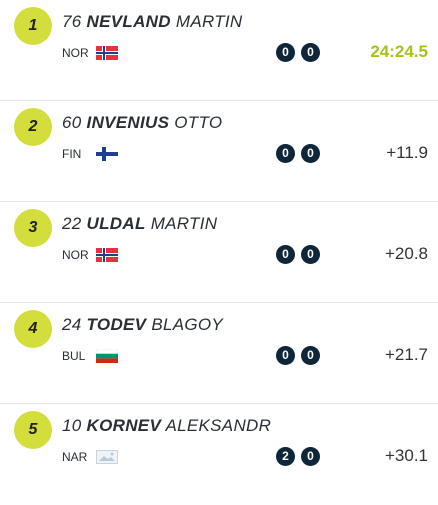 The width and height of the screenshot is (438, 505). What do you see at coordinates (399, 51) in the screenshot?
I see `time: 24:24.5` at bounding box center [399, 51].